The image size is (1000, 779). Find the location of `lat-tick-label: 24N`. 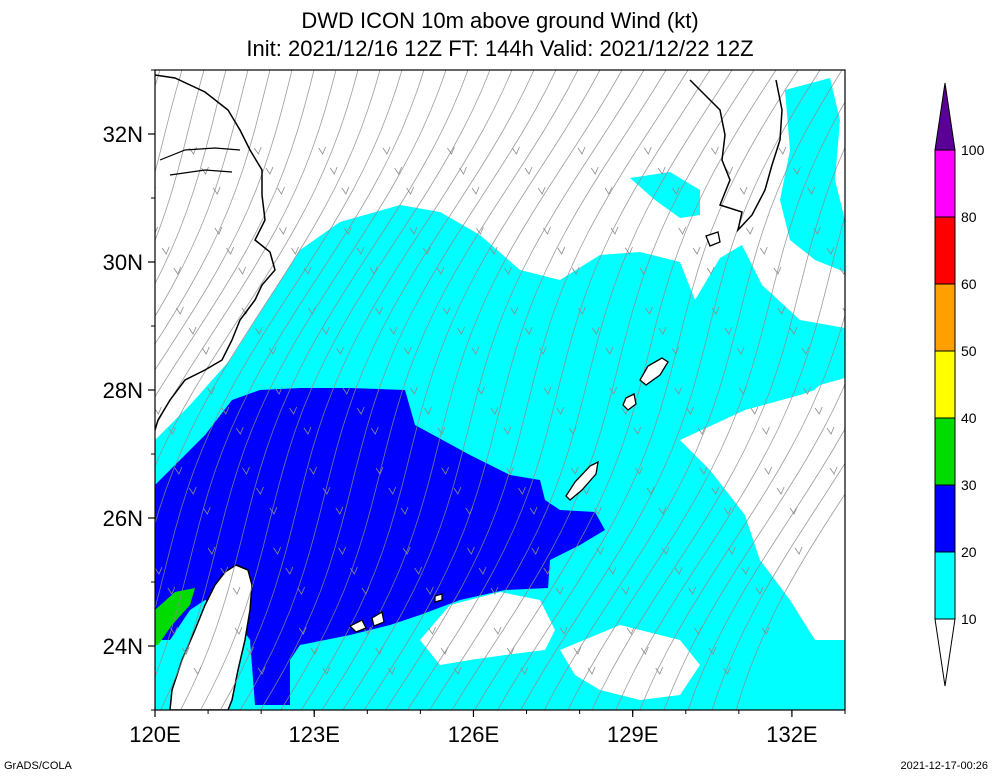

lat-tick-label: 24N is located at coordinates (123, 646).